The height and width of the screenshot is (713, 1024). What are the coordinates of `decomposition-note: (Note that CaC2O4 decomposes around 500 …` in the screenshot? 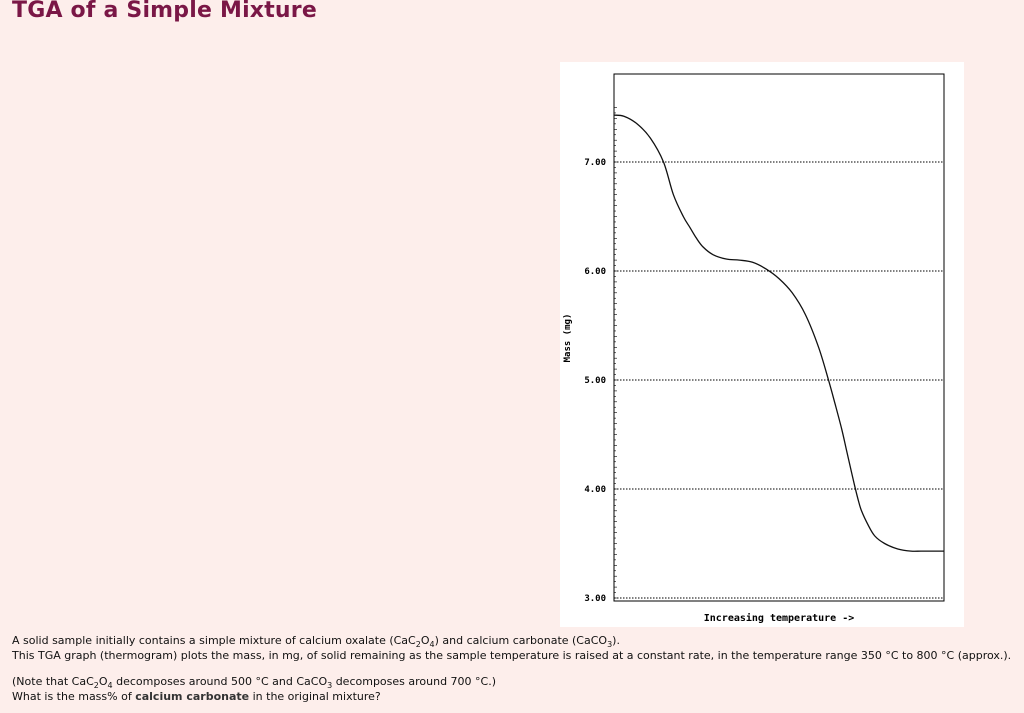 It's located at (254, 682).